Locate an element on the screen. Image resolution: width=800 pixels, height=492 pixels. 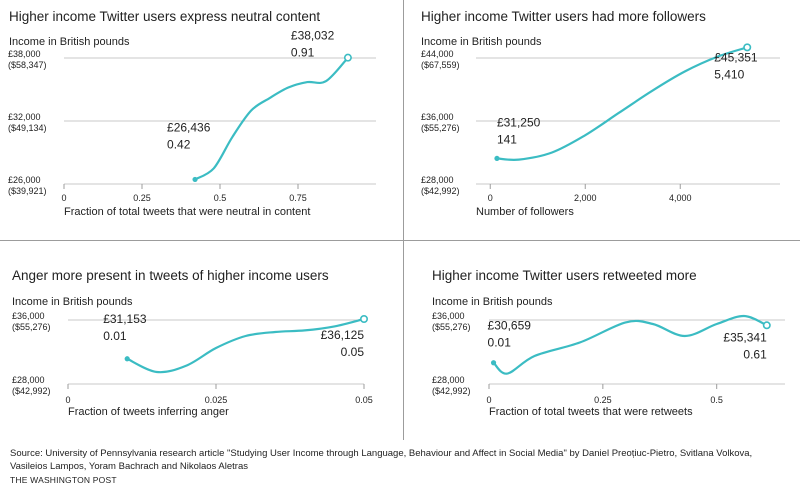
y-tick-sublabel: ($39,921) is located at coordinates (27, 191).